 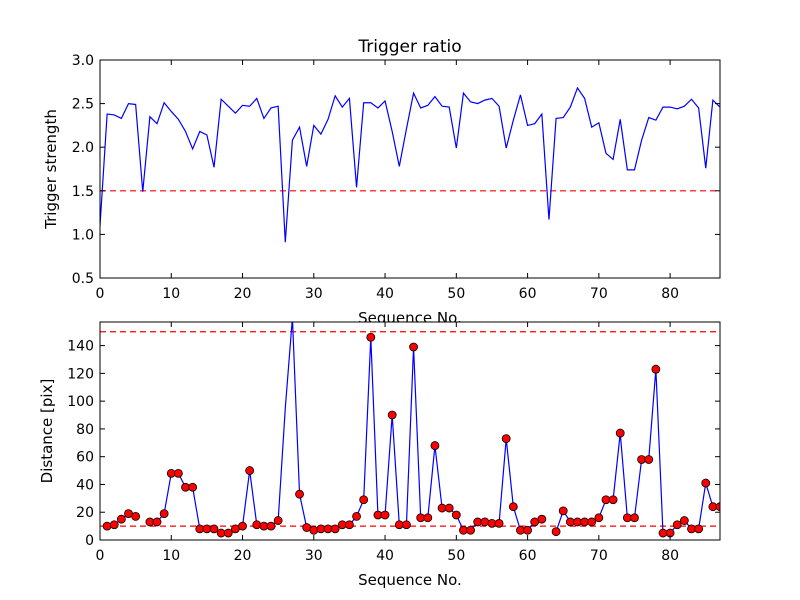 I want to click on top-x-tick-label: 60, so click(x=528, y=294).